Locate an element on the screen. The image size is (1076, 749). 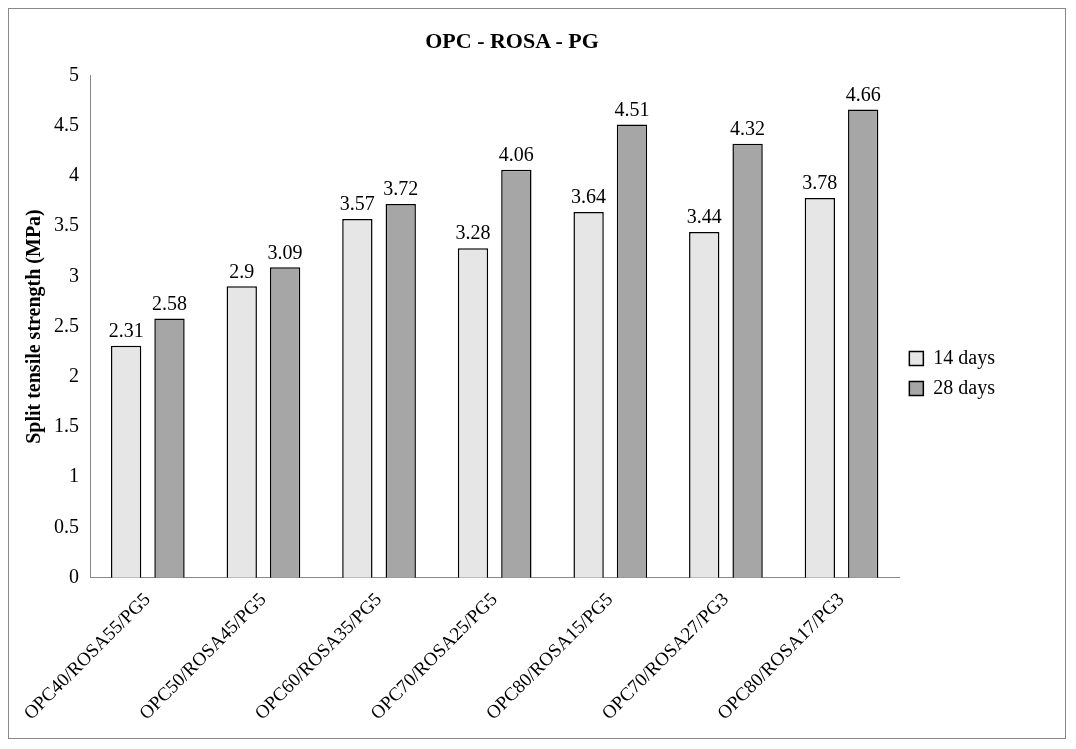
data-label: 4.51 is located at coordinates (632, 108).